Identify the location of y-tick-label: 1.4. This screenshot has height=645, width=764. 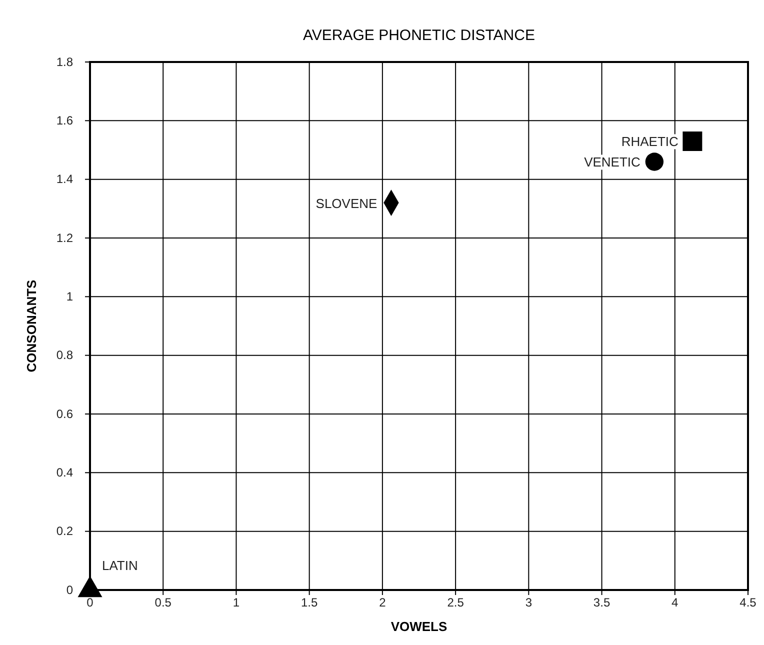
(65, 179).